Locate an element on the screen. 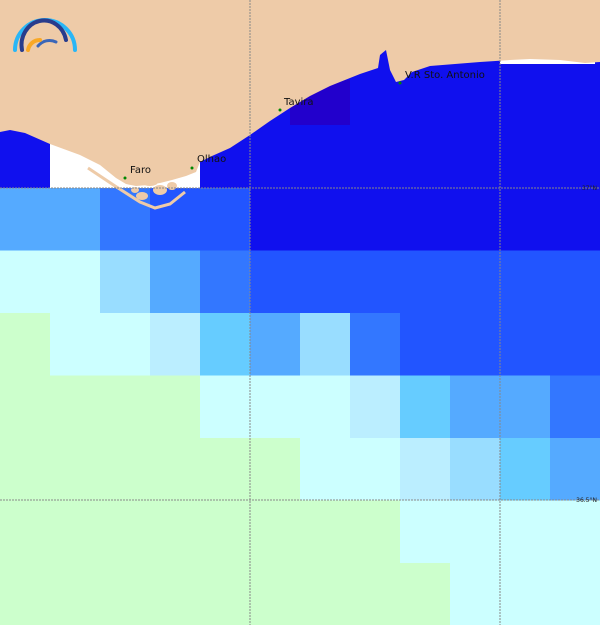 This screenshot has height=625, width=600. city-marker-tavira is located at coordinates (280, 110).